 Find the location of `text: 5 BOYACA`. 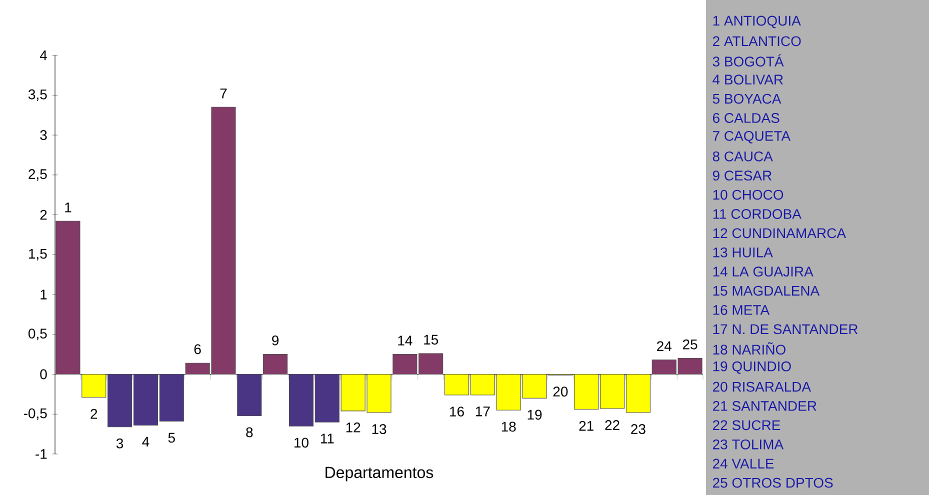

text: 5 BOYACA is located at coordinates (747, 99).